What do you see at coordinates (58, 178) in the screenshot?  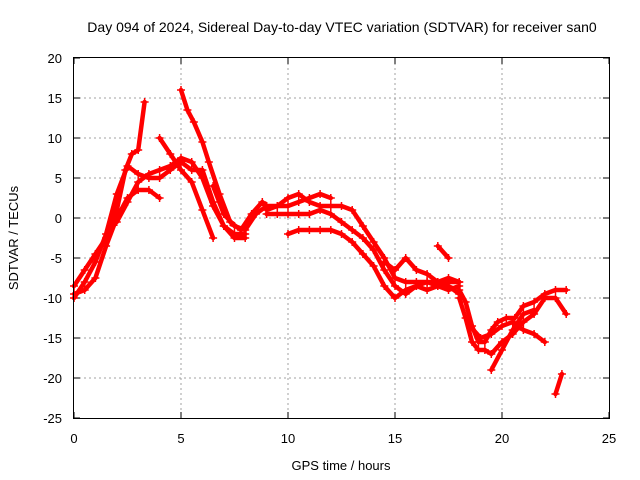 I see `y-tick-label: 5` at bounding box center [58, 178].